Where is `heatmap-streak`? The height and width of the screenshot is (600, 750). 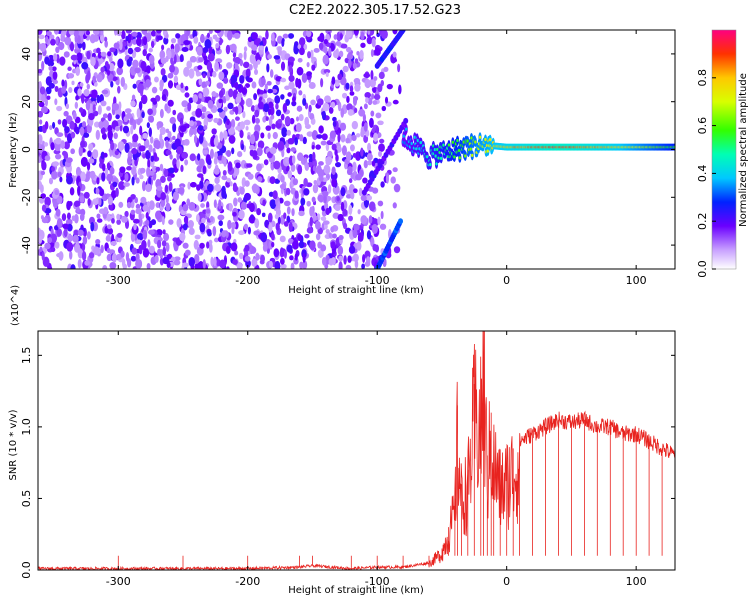
heatmap-streak is located at coordinates (406, 120).